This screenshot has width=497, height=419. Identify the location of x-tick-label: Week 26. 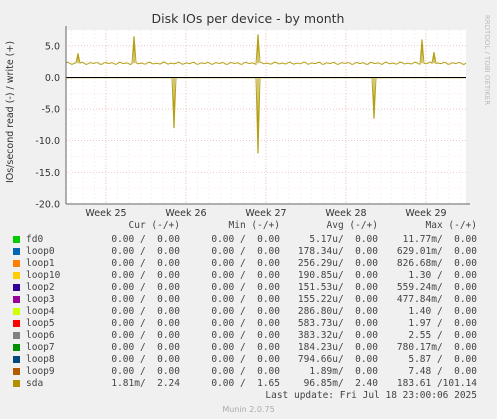
(185, 213).